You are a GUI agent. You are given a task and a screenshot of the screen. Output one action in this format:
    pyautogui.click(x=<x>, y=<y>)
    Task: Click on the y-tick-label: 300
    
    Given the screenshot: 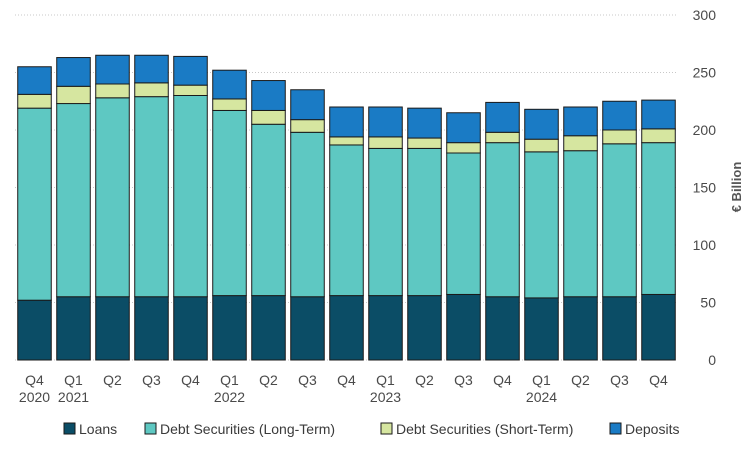 What is the action you would take?
    pyautogui.click(x=705, y=15)
    